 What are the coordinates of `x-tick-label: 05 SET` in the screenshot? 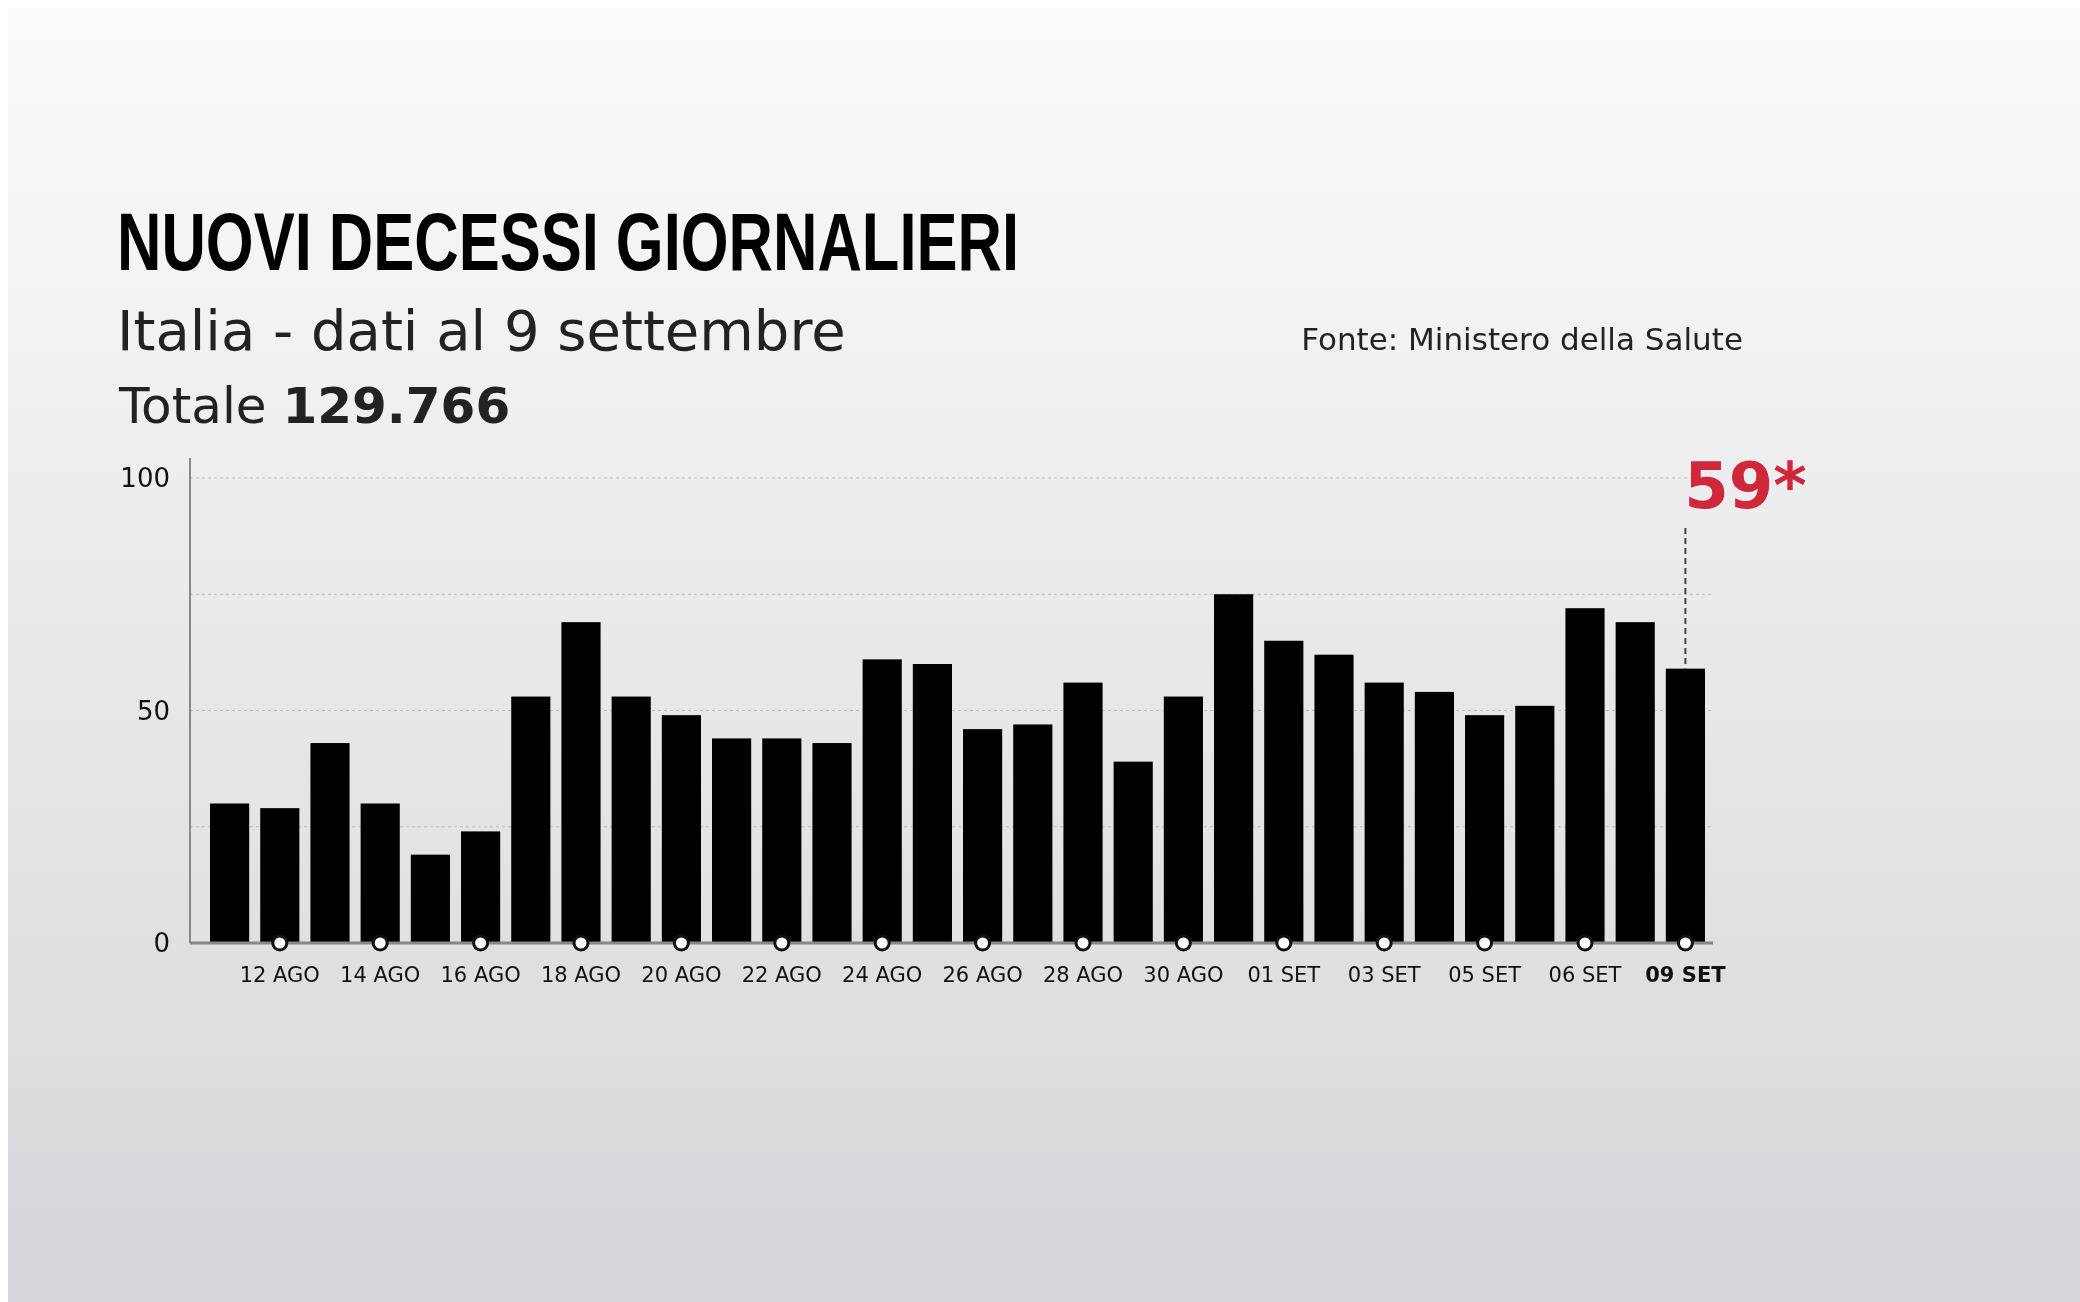 It's located at (1485, 975).